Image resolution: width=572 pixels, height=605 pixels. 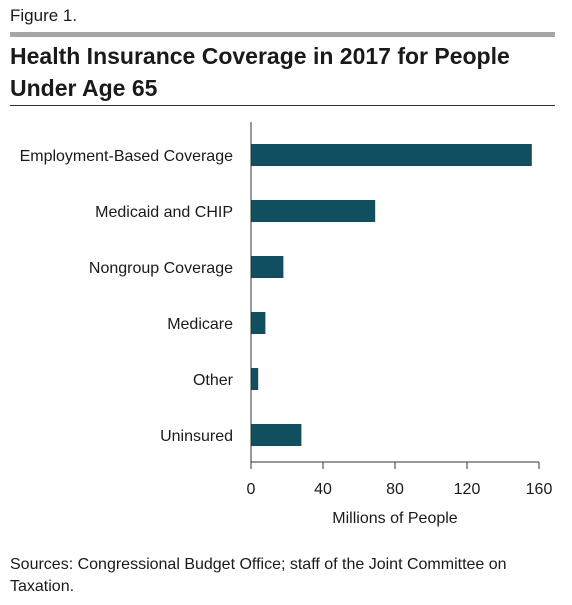 I want to click on x-axis-label: Millions of People, so click(x=395, y=518).